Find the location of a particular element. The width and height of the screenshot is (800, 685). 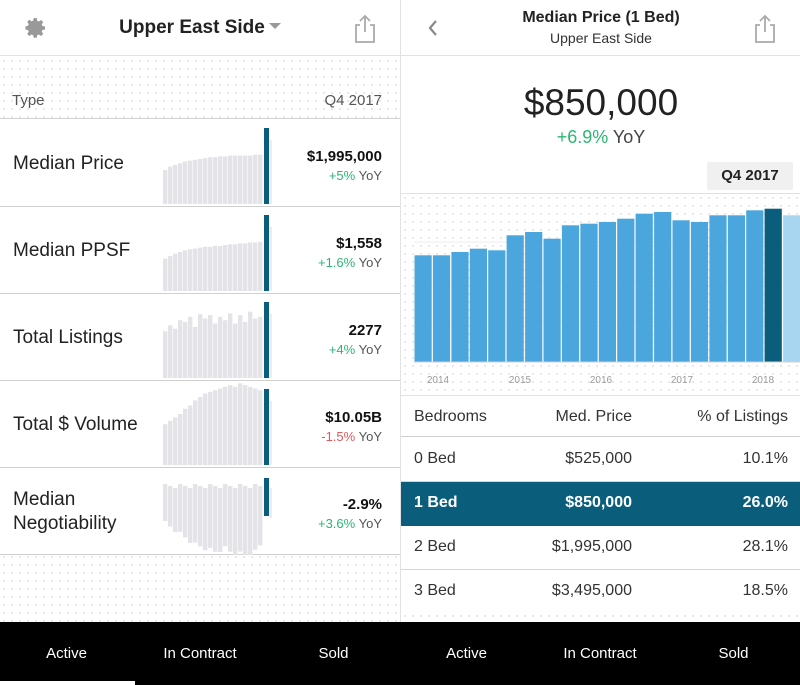

metric-change: +5% YoY is located at coordinates (355, 175).